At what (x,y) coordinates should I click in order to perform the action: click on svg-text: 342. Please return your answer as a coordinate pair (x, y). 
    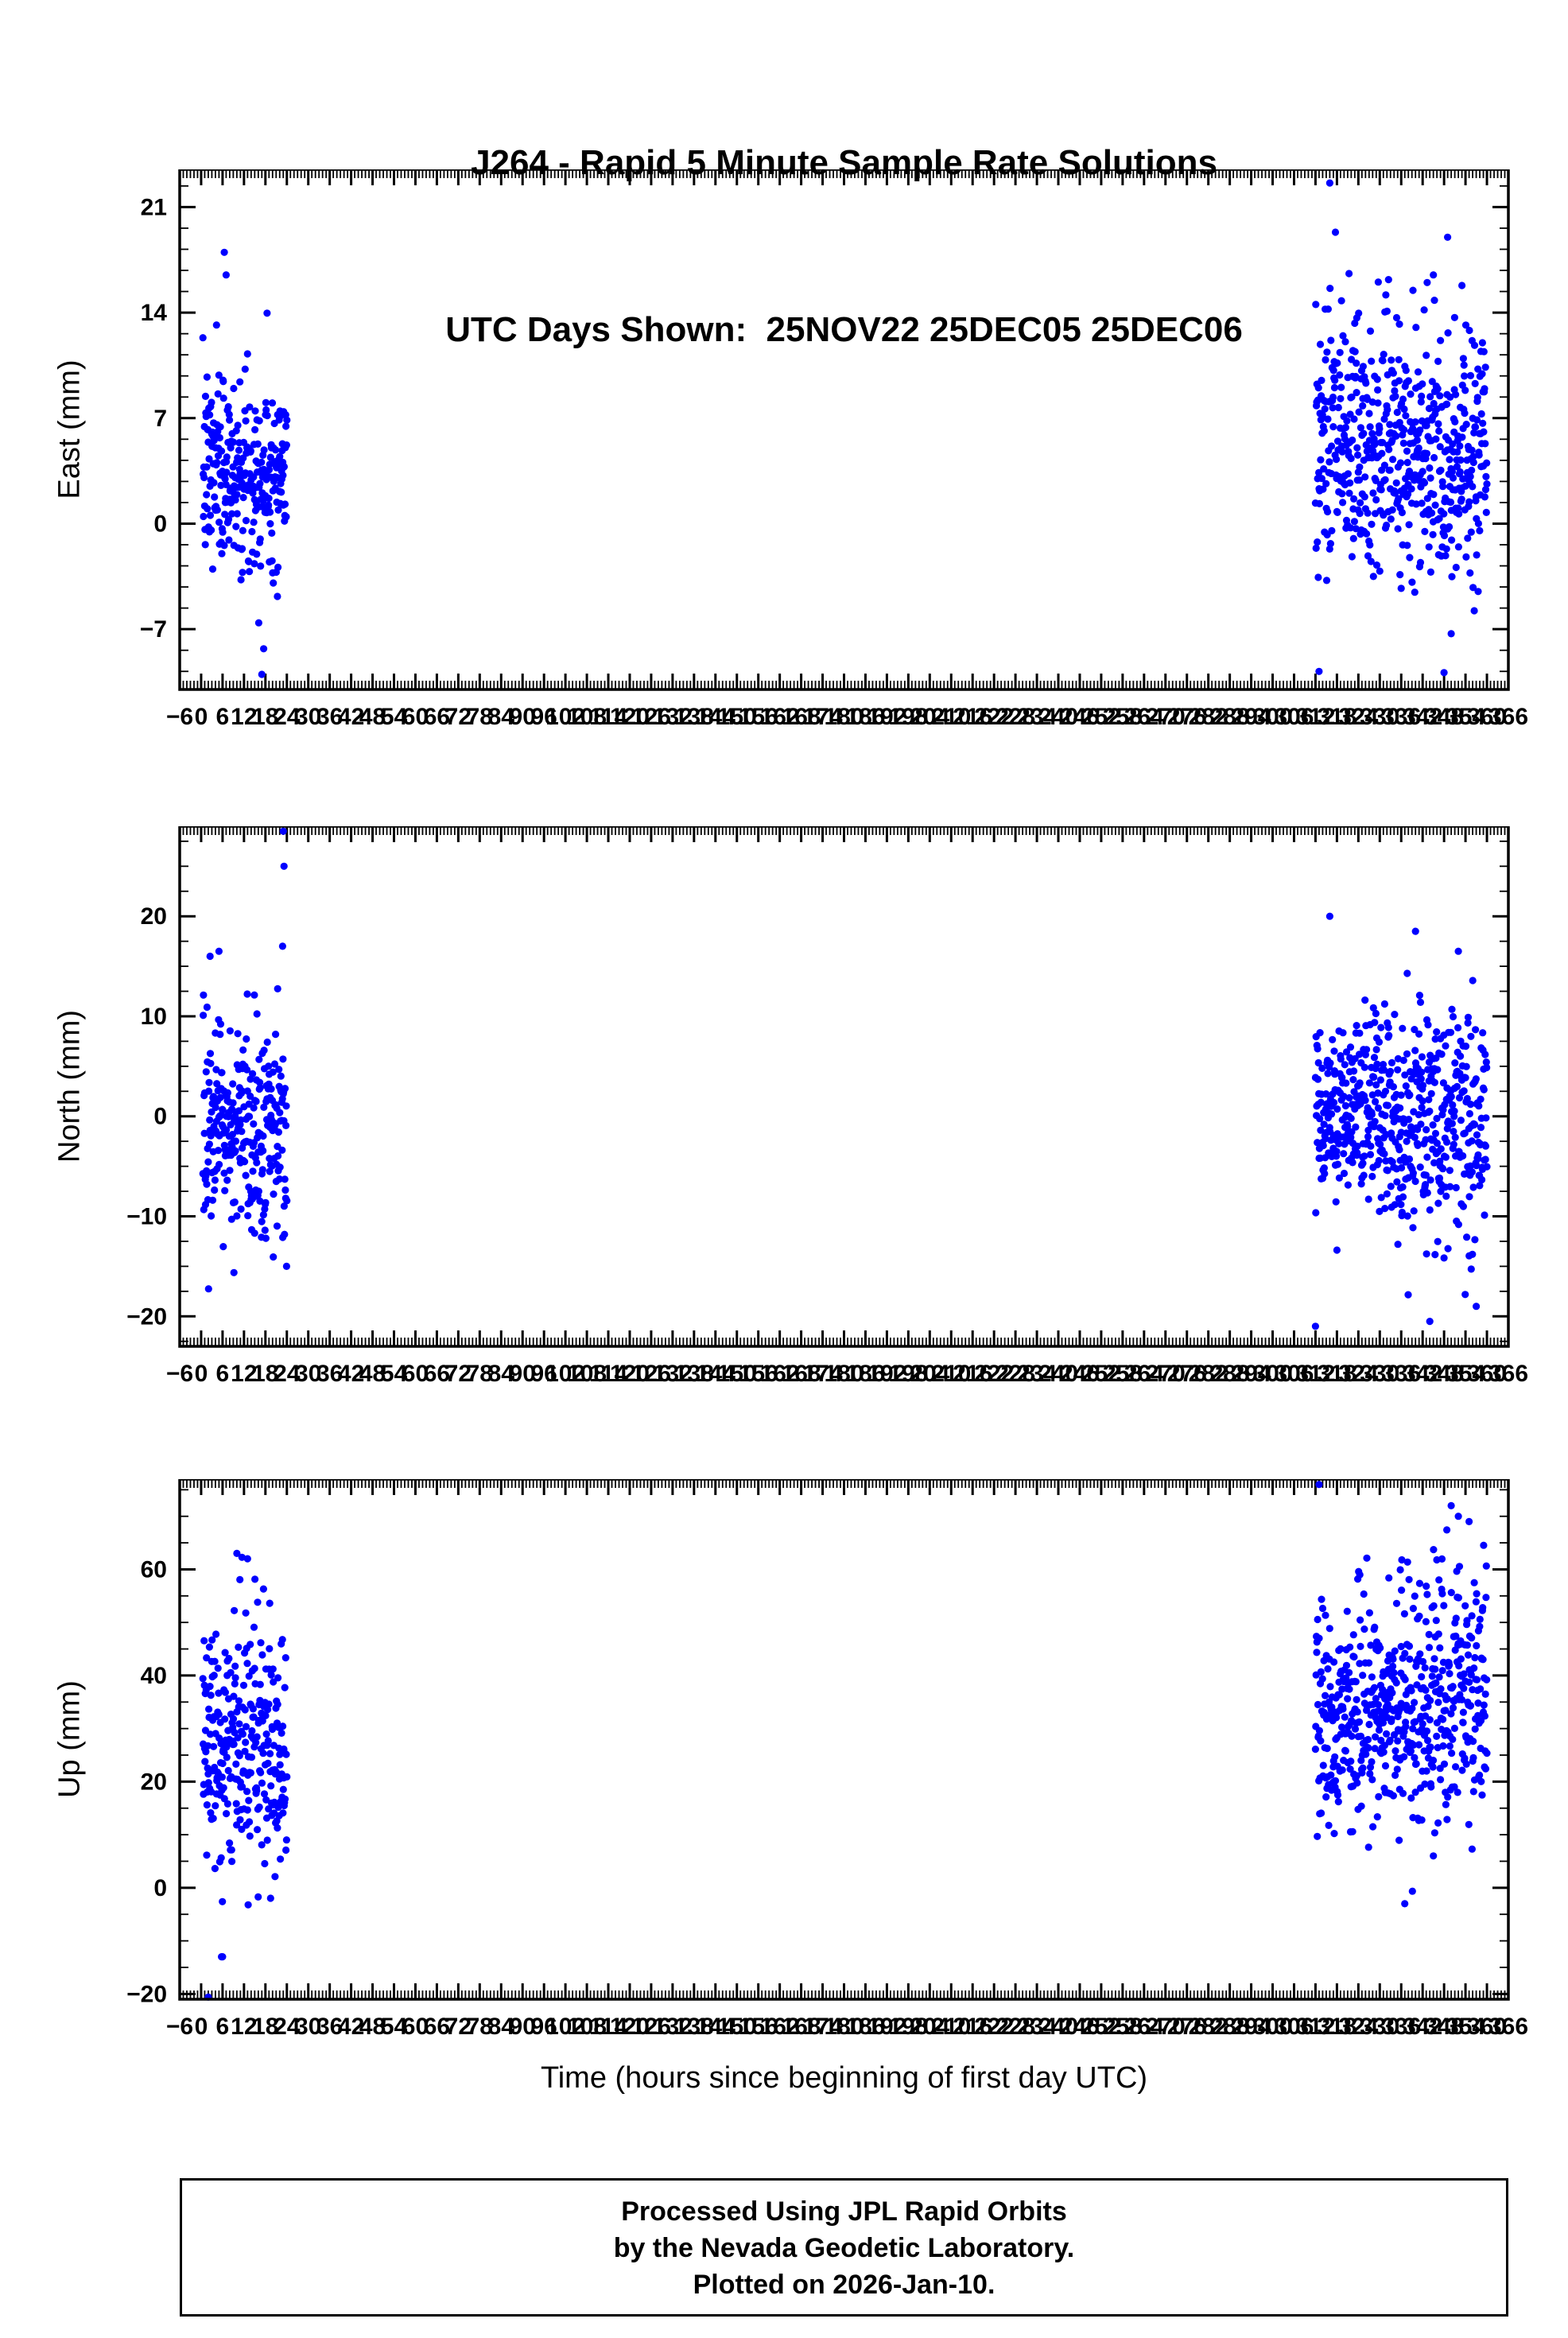
    Looking at the image, I should click on (1422, 2027).